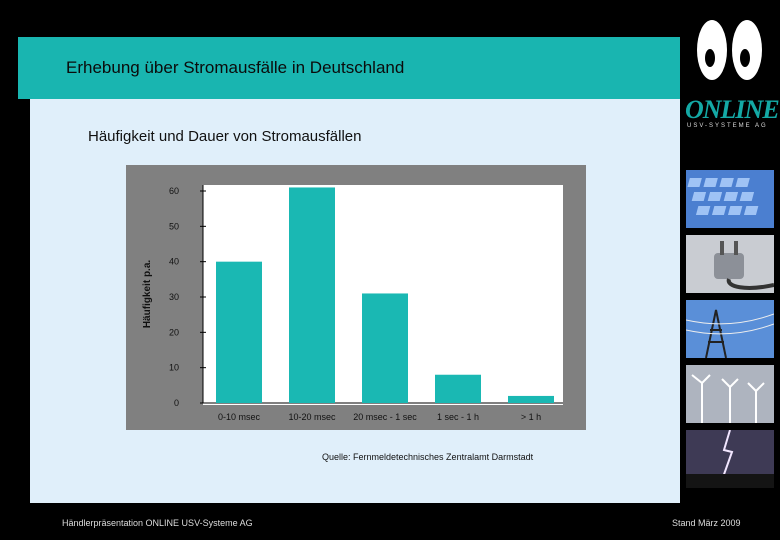  What do you see at coordinates (147, 294) in the screenshot?
I see `y-axis-title: Häufigkeit p.a.` at bounding box center [147, 294].